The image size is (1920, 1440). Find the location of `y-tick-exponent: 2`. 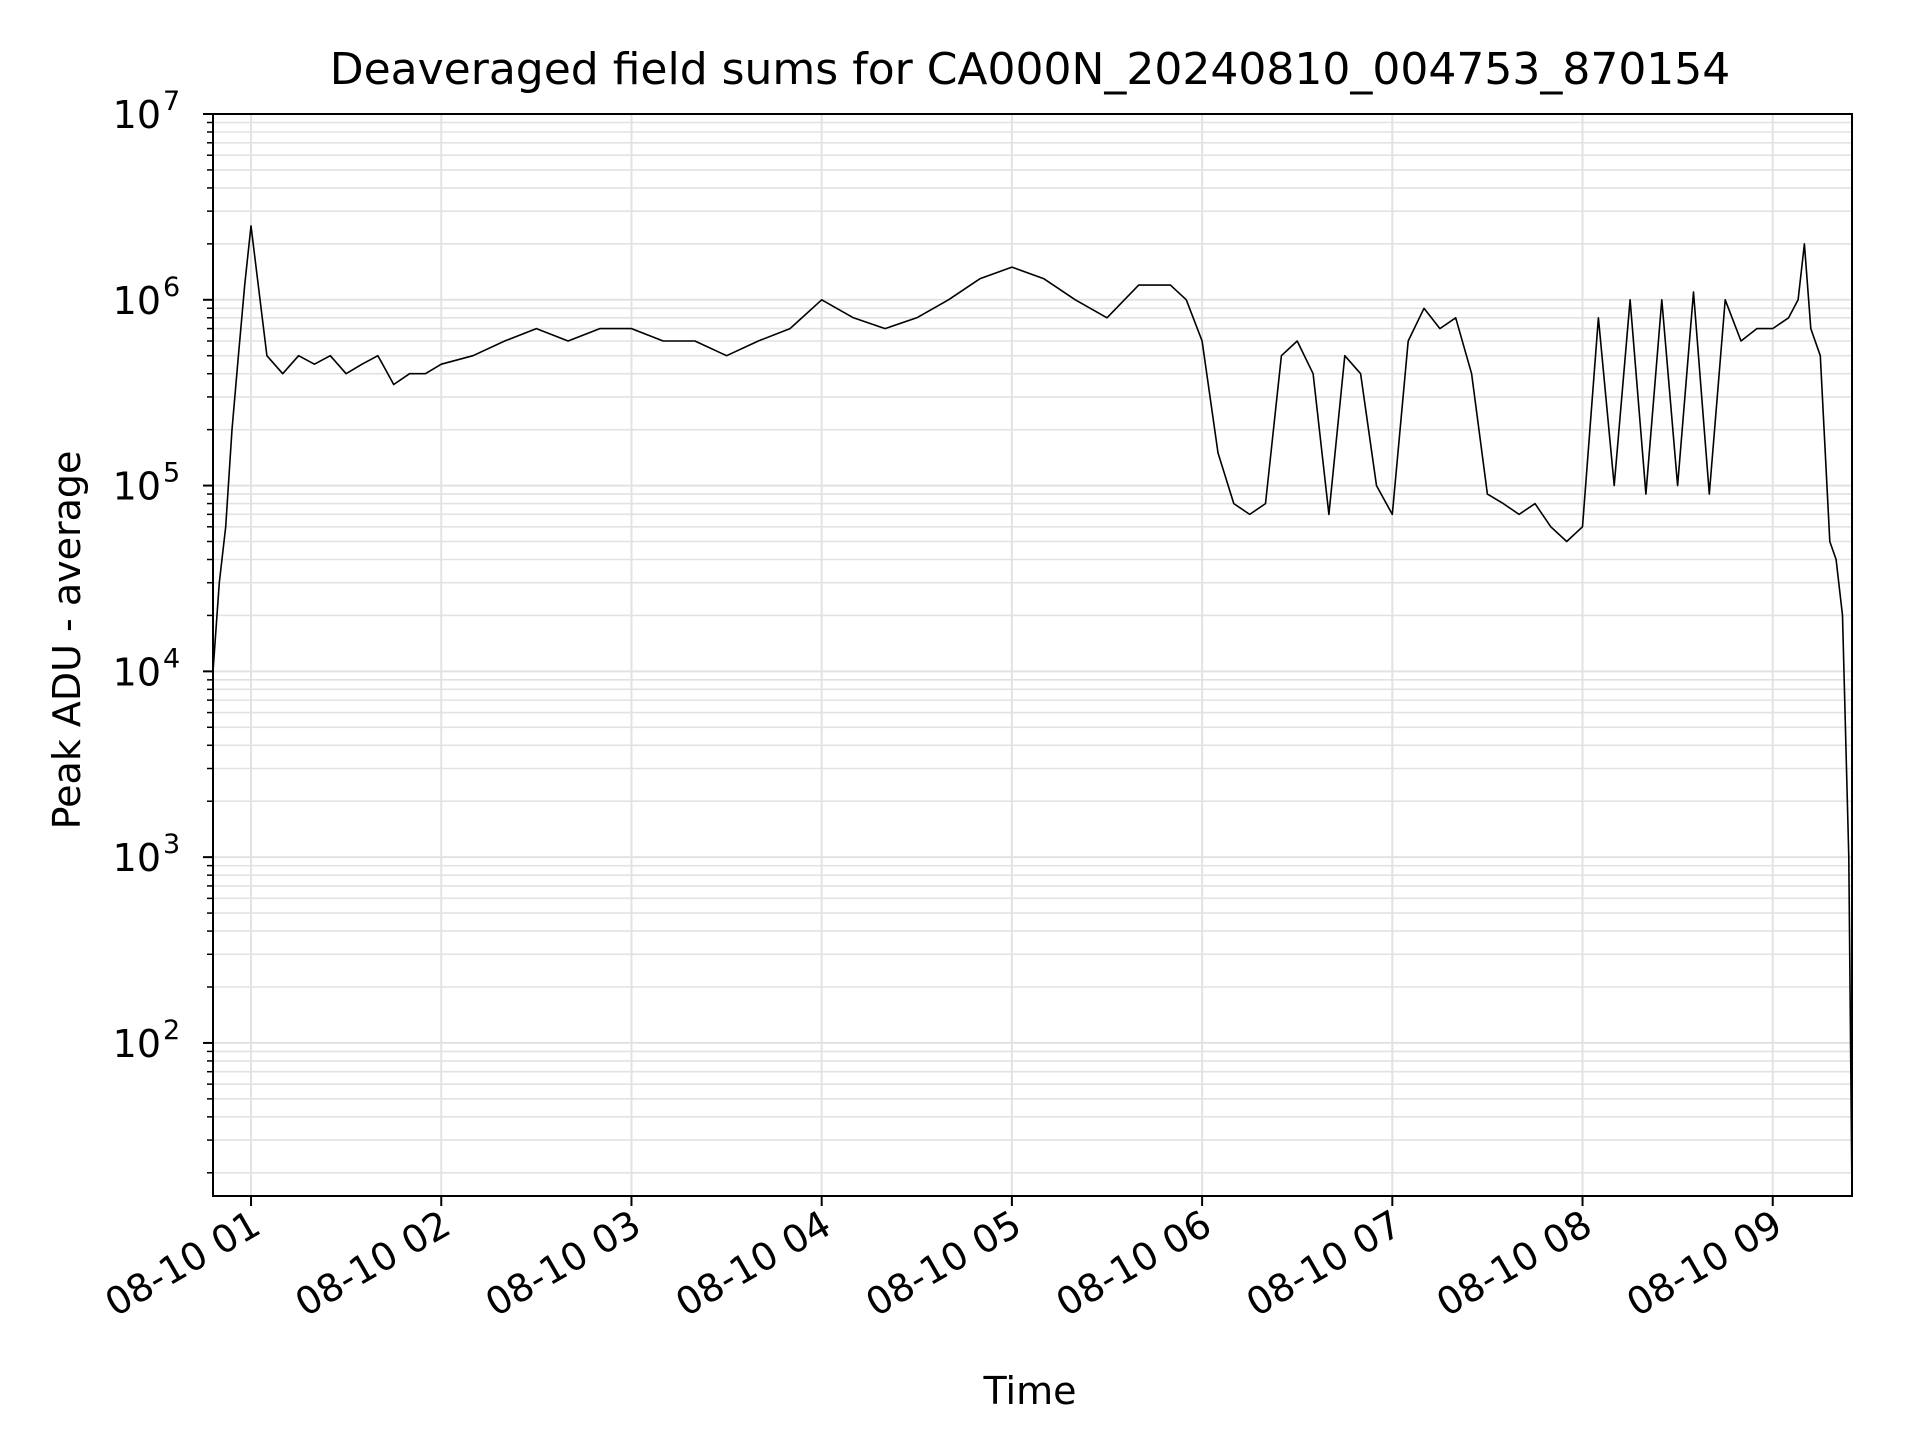

y-tick-exponent: 2 is located at coordinates (171, 1030).